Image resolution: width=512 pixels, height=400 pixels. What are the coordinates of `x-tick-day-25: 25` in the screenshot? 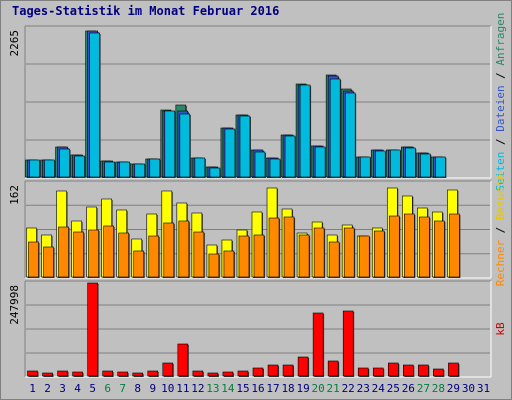 It's located at (393, 388).